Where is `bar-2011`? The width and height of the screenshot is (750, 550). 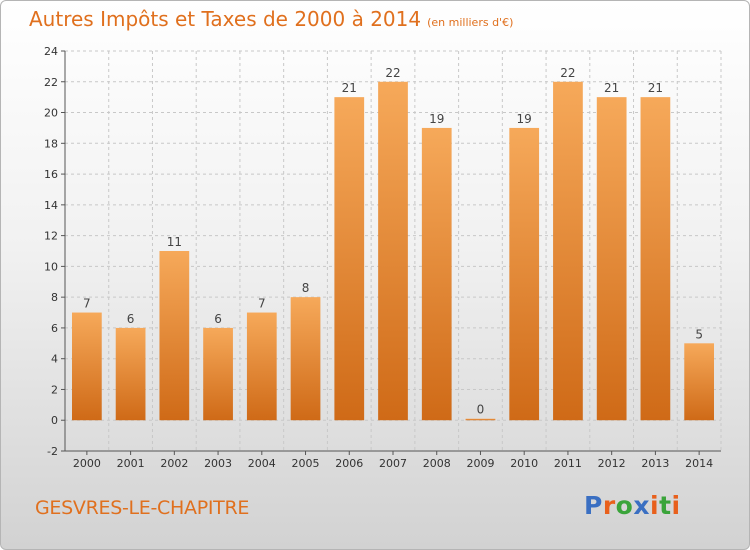 bar-2011 is located at coordinates (568, 251).